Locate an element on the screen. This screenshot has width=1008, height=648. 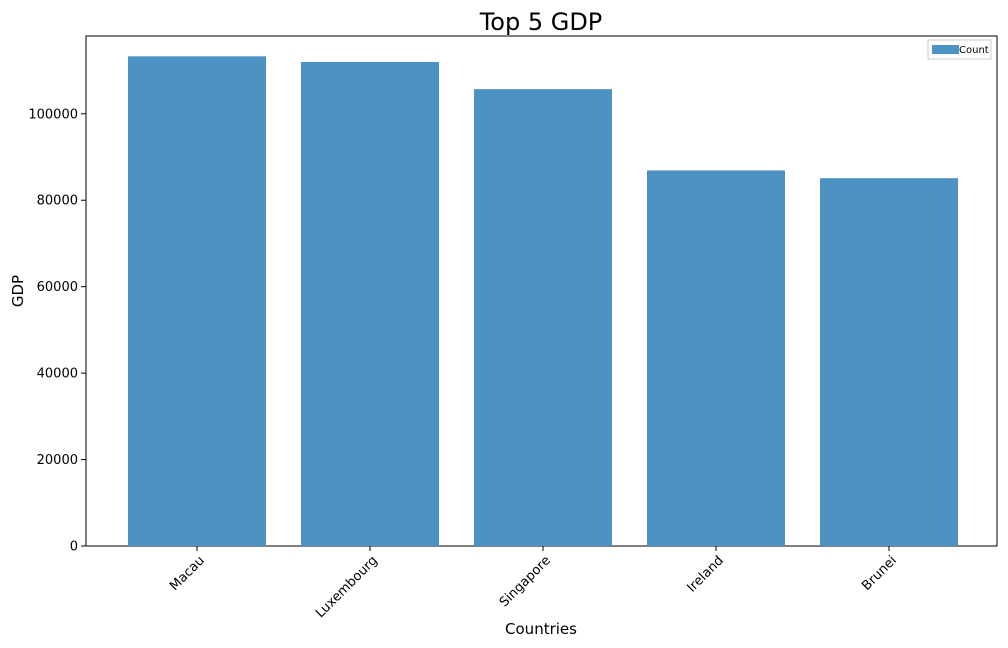
y-axis-label: GDP is located at coordinates (18, 291).